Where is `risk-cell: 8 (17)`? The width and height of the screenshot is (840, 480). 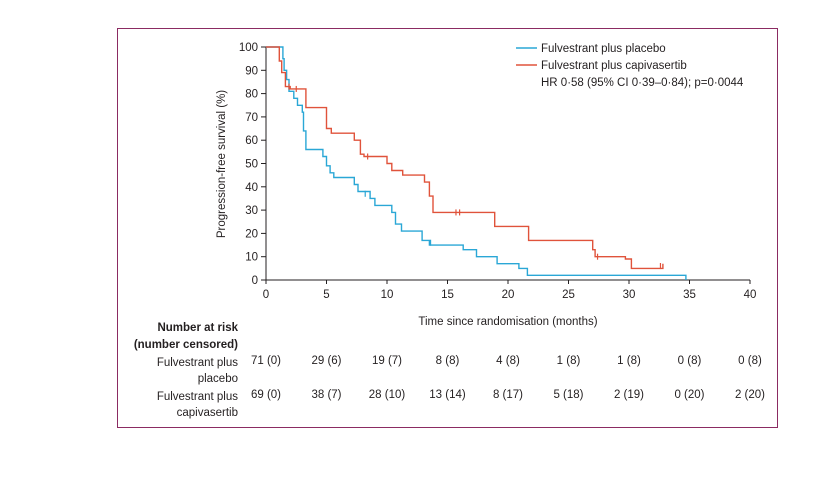 risk-cell: 8 (17) is located at coordinates (508, 395).